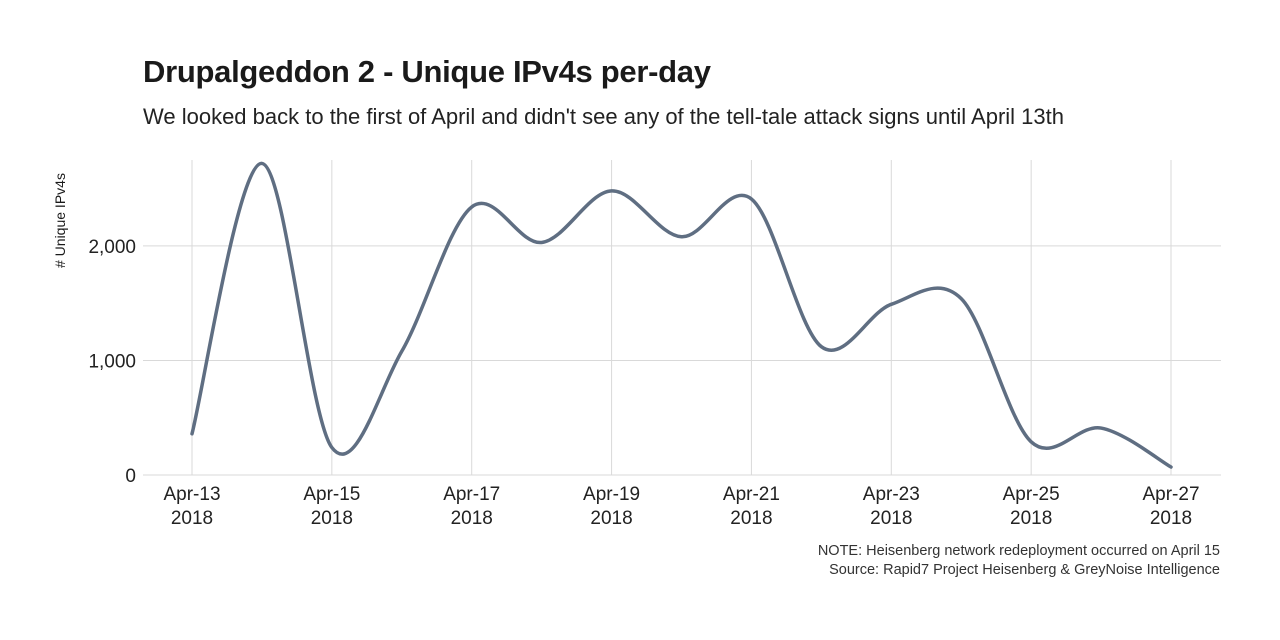 This screenshot has width=1280, height=640. Describe the element at coordinates (112, 247) in the screenshot. I see `y-tick-label: 2,000` at that location.